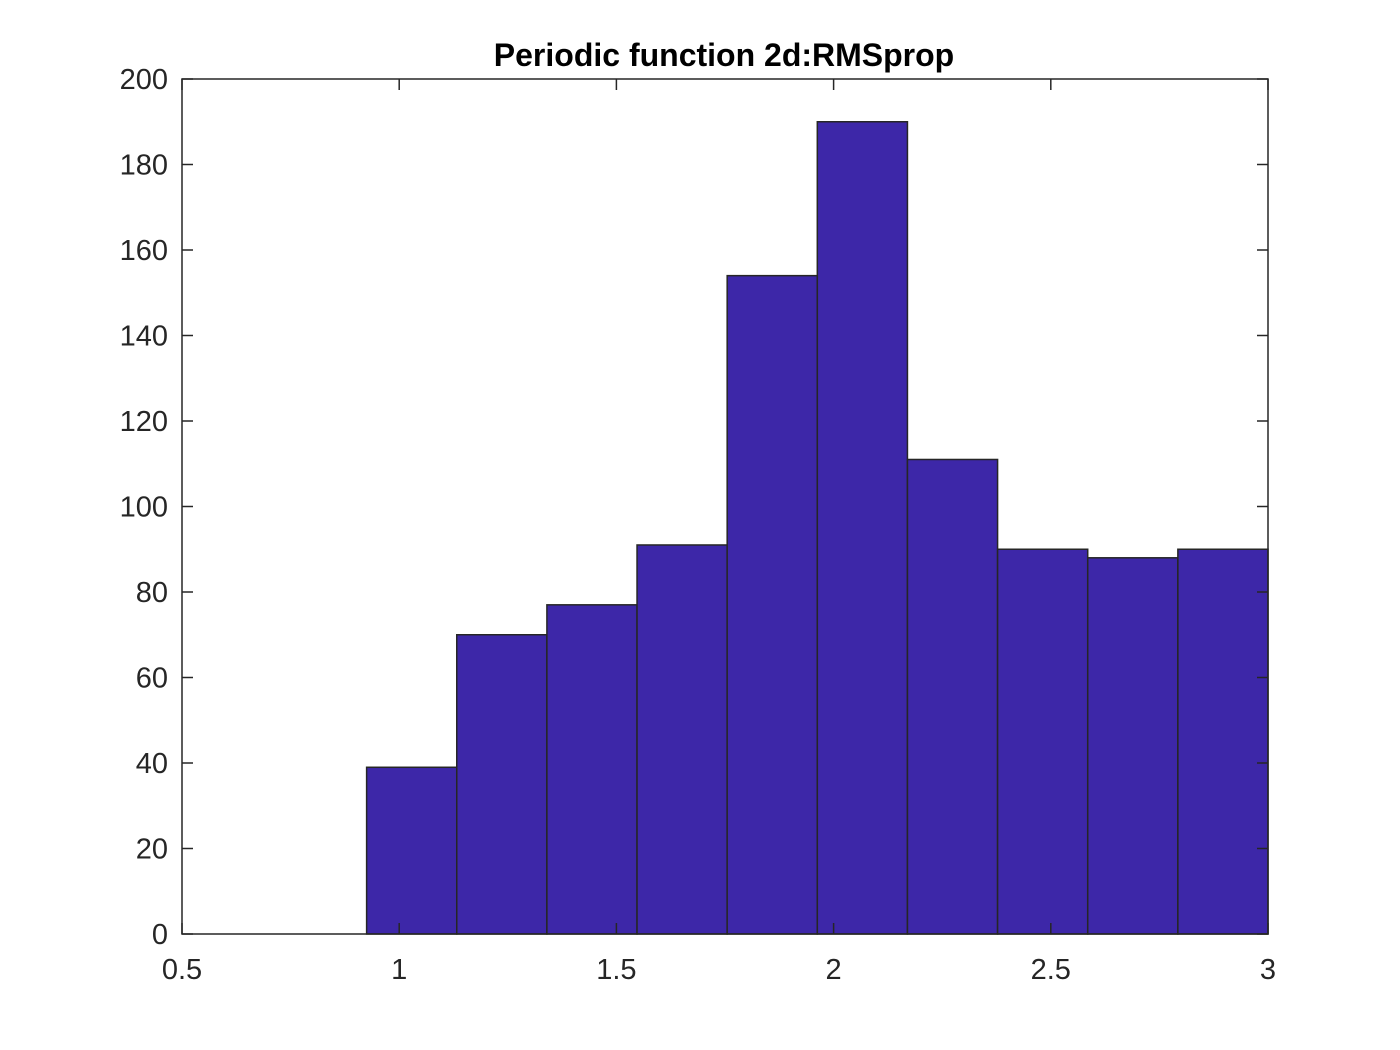 The height and width of the screenshot is (1050, 1400). What do you see at coordinates (724, 55) in the screenshot?
I see `chart-title: Periodic function 2d:RMSprop` at bounding box center [724, 55].